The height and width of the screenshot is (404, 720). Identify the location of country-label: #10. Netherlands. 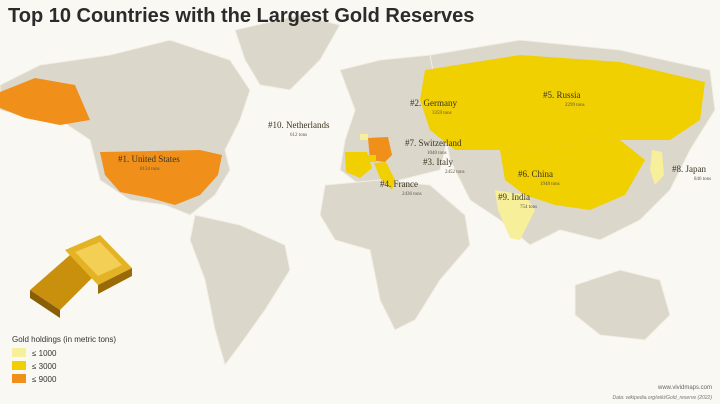
(299, 125).